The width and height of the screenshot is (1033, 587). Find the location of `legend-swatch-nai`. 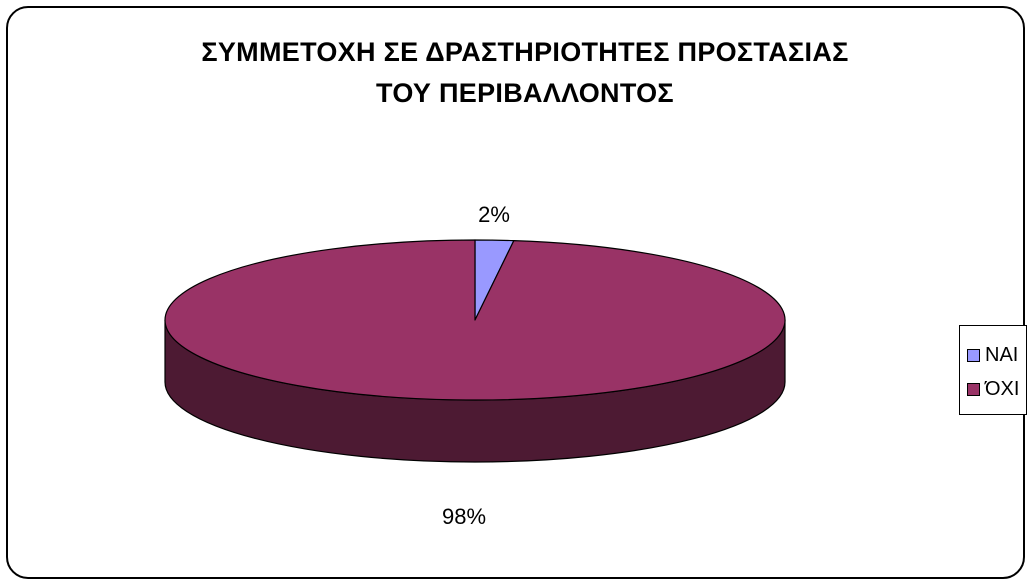

legend-swatch-nai is located at coordinates (973, 355).